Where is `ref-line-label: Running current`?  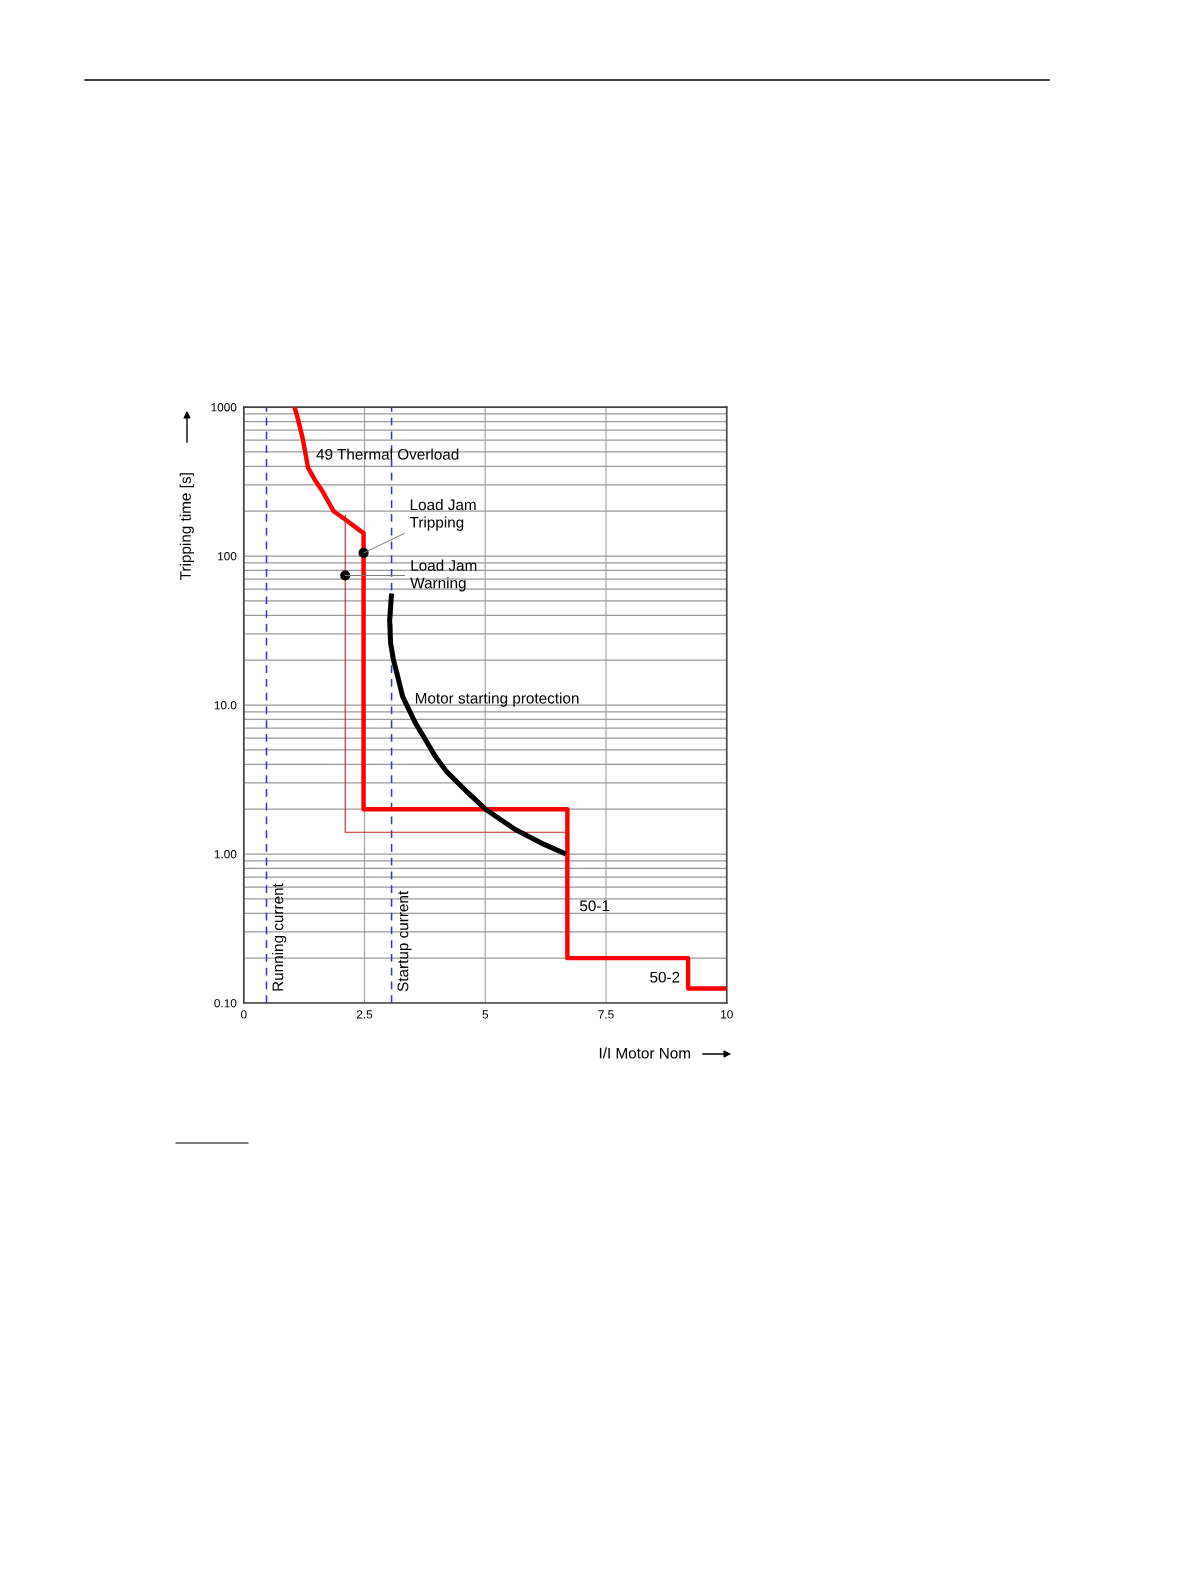 ref-line-label: Running current is located at coordinates (279, 937).